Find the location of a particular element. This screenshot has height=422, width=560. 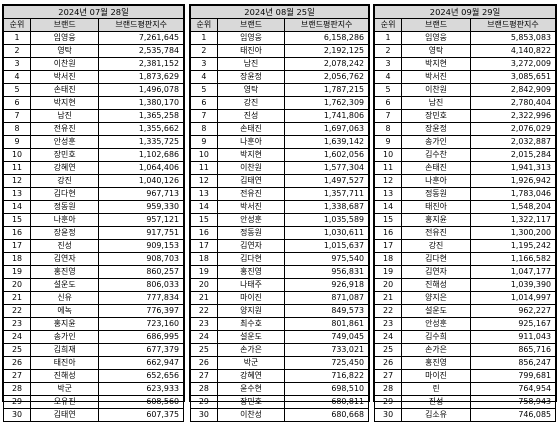

rank-cell: 24 is located at coordinates (388, 337).